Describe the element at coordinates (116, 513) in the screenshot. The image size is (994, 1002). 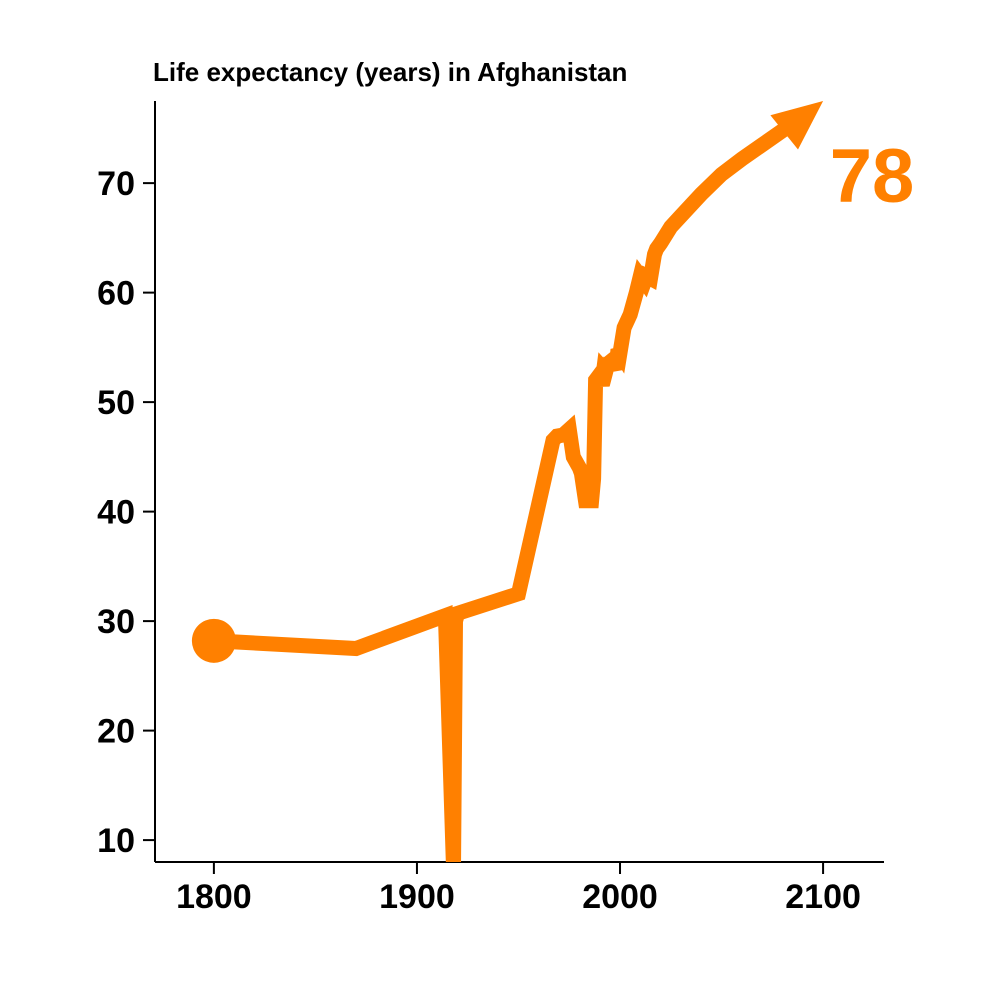
I see `y-tick-label-40: 40` at that location.